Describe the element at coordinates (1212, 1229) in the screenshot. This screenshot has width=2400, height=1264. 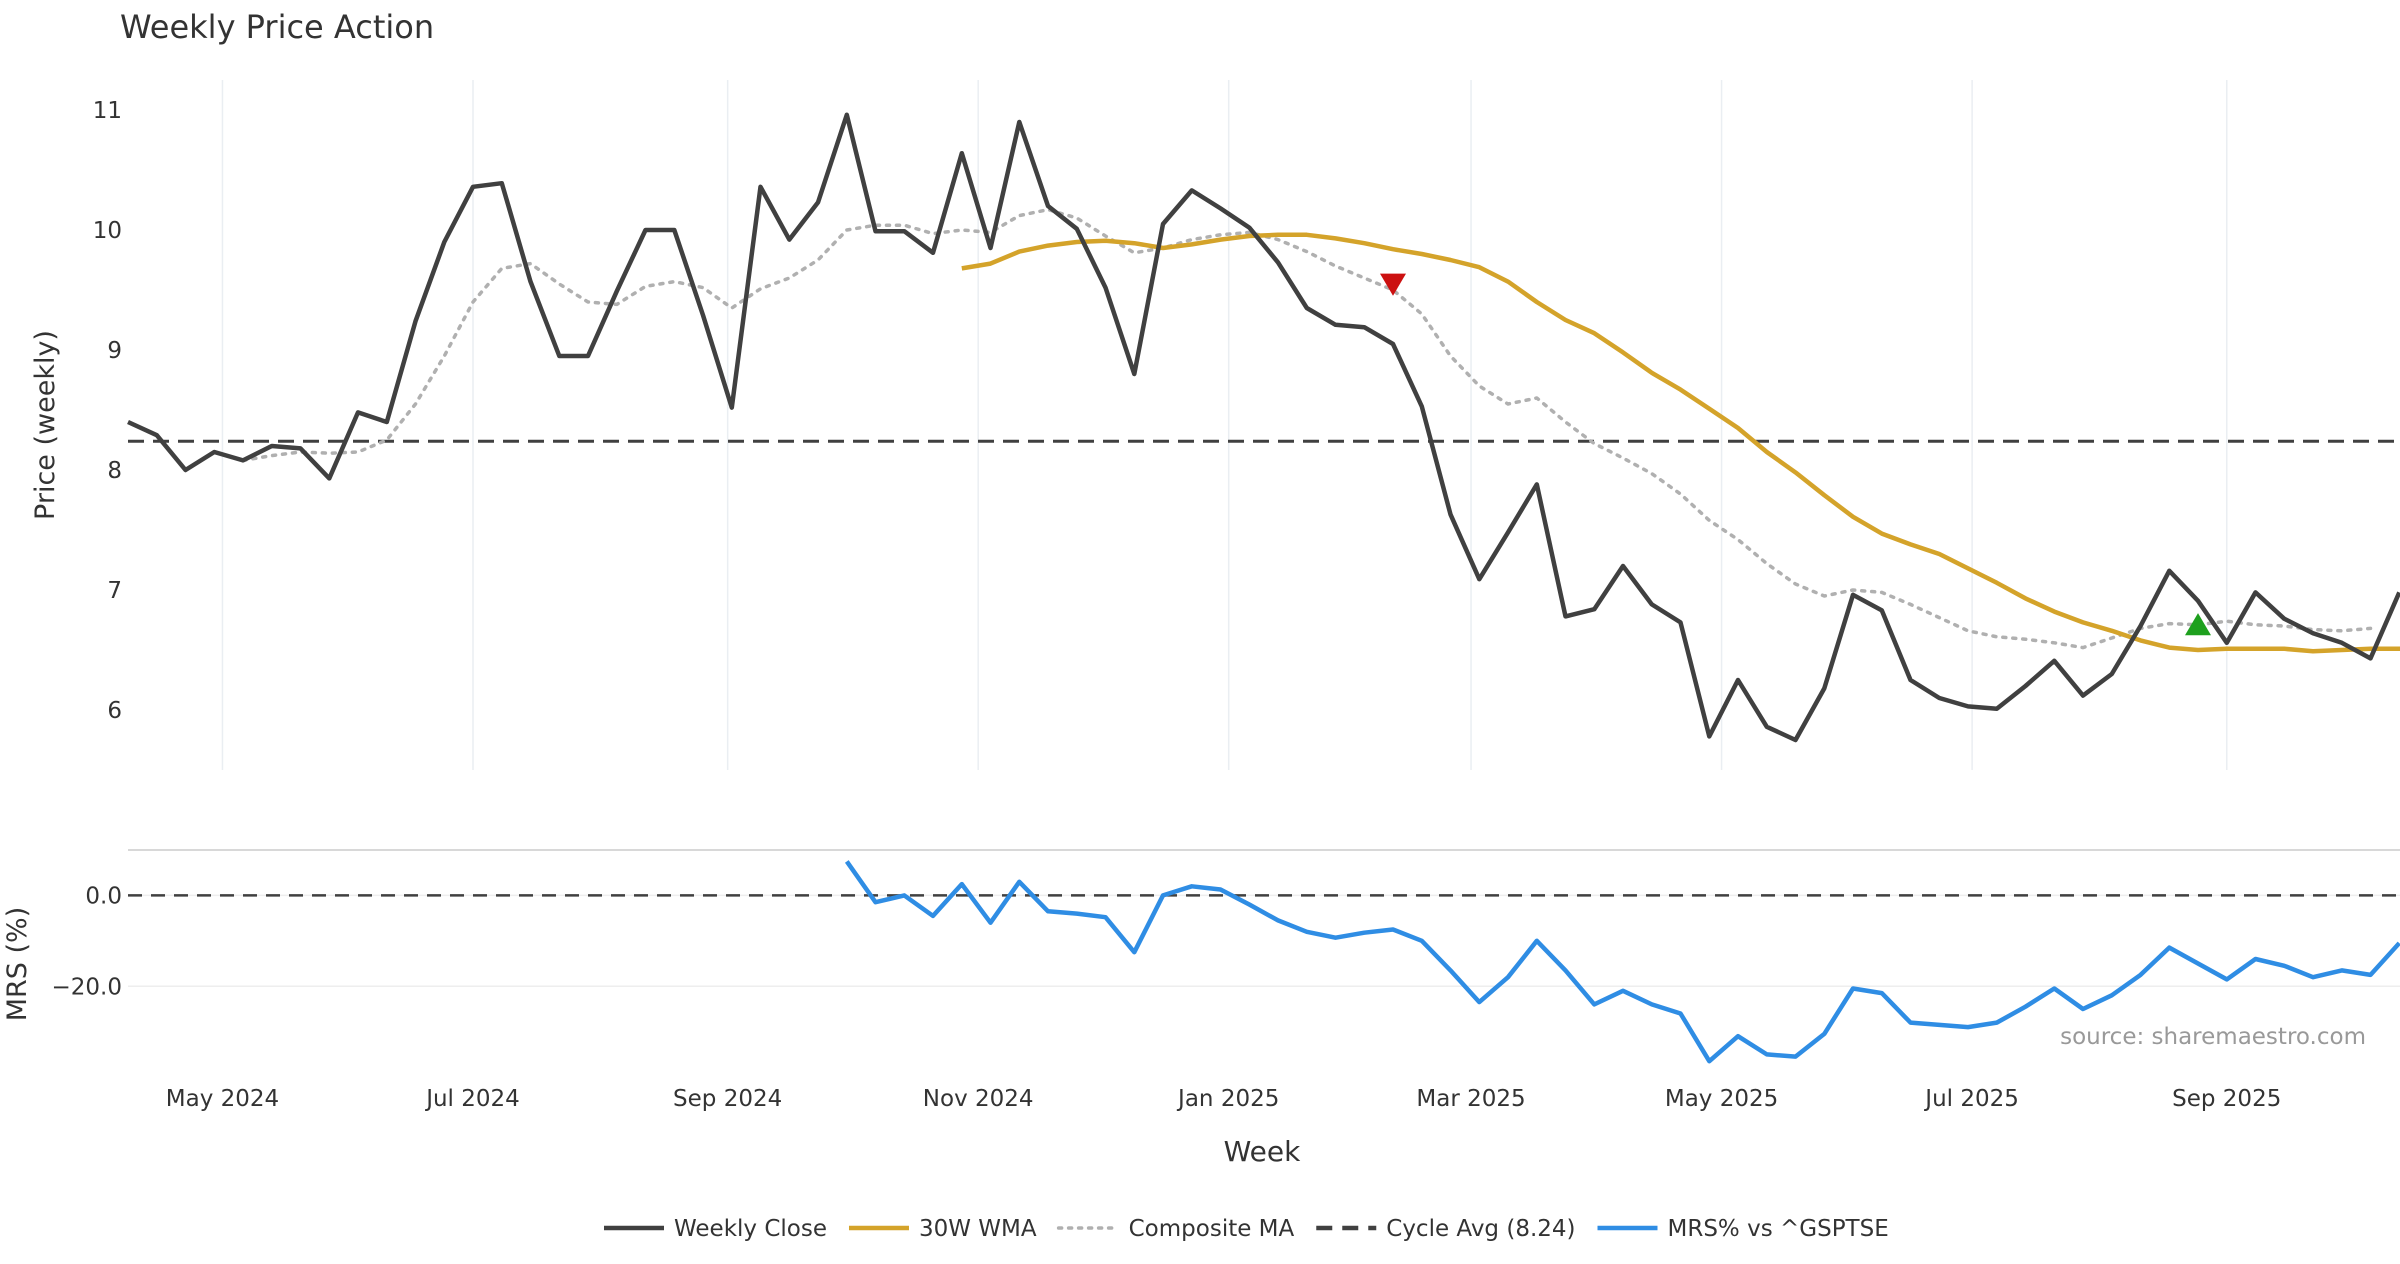
I see `legend-label: Composite MA` at that location.